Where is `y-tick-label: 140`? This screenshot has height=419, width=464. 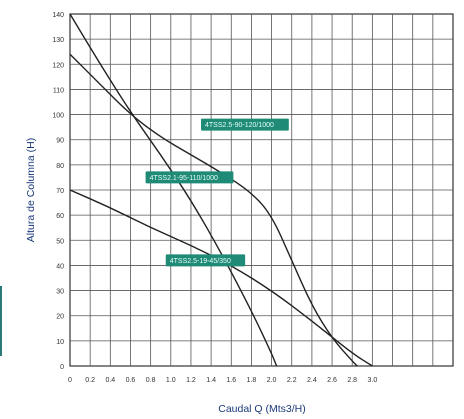 y-tick-label: 140 is located at coordinates (58, 15).